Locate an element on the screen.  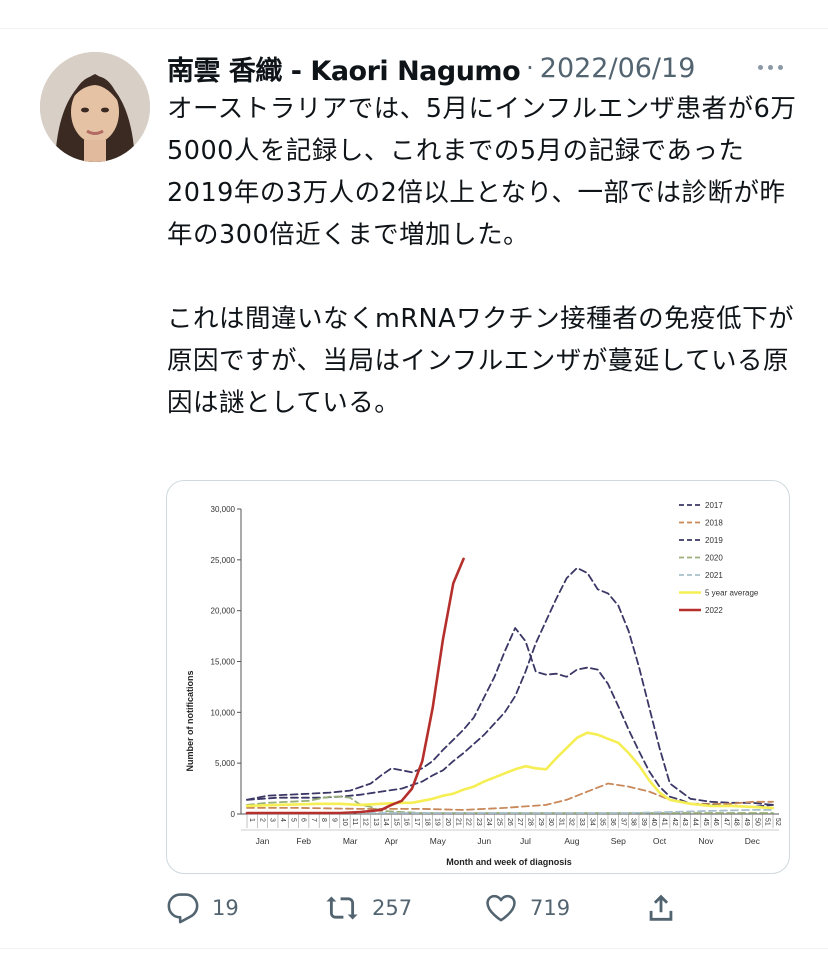
chart-ylabel: Number of notifications is located at coordinates (190, 721).